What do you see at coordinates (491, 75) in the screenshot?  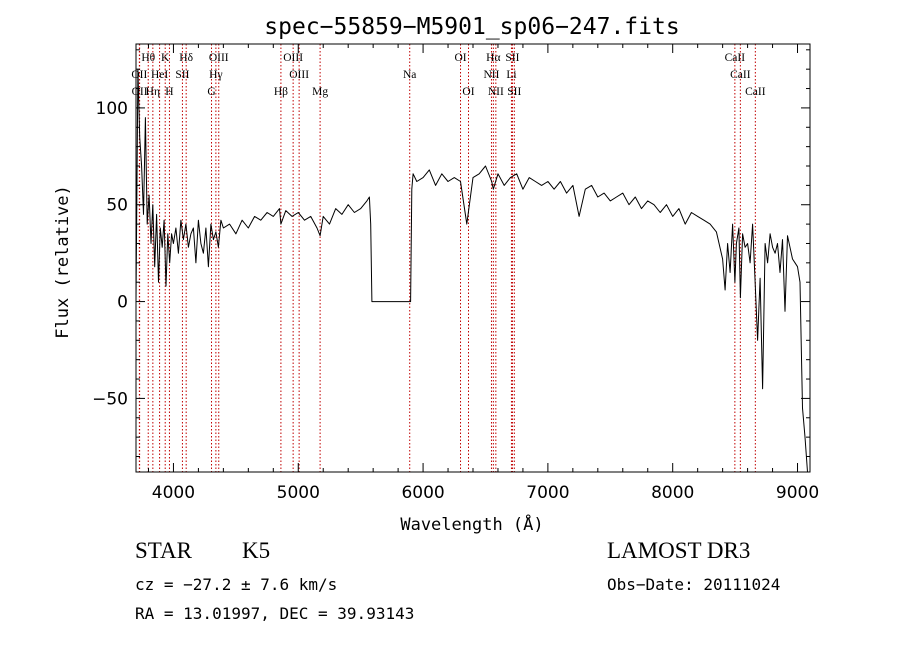 I see `line-label-15: NII` at bounding box center [491, 75].